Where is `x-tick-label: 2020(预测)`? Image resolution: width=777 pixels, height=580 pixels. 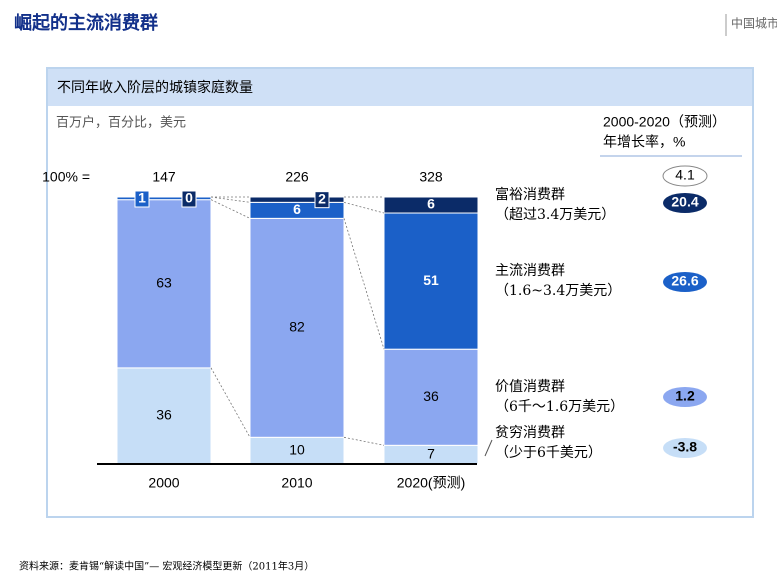 x-tick-label: 2020(预测) is located at coordinates (431, 483).